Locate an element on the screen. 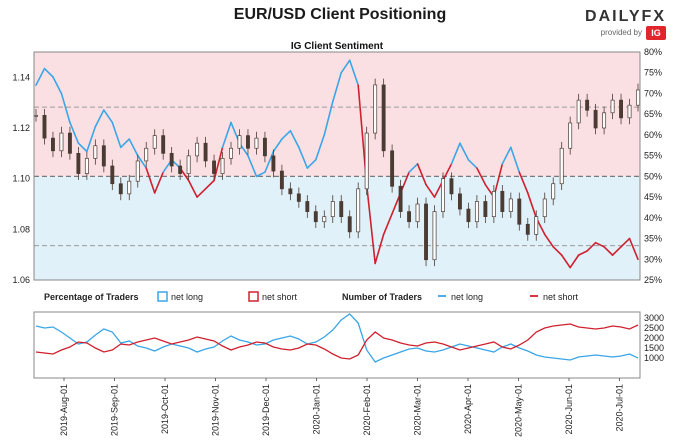 The height and width of the screenshot is (448, 680). x-tick-label: 2019-Aug-01 is located at coordinates (64, 410).